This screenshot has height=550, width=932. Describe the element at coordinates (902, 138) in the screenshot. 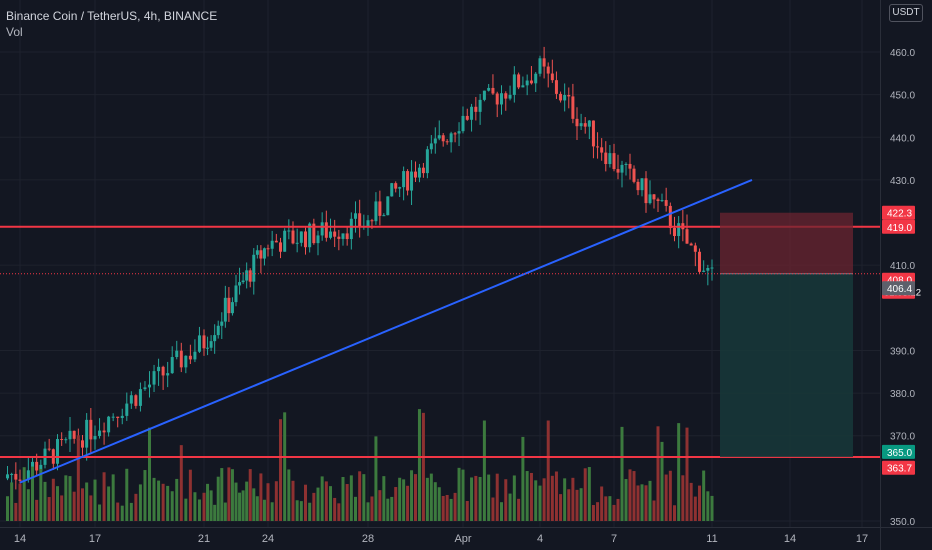

I see `price-axis-tick-label: 440.0` at that location.